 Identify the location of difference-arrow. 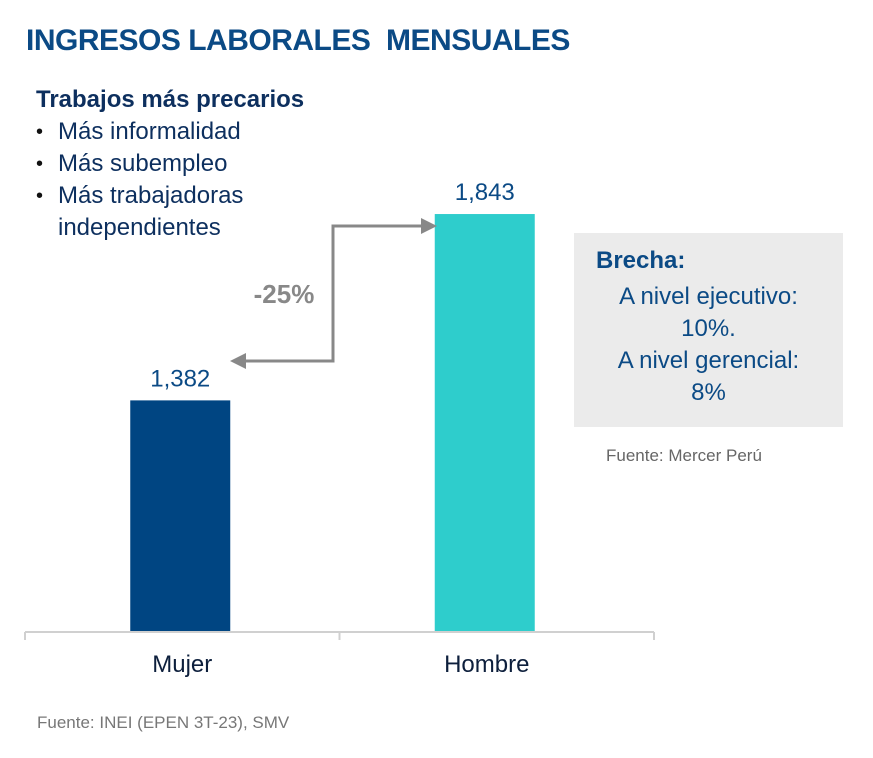
(333, 293).